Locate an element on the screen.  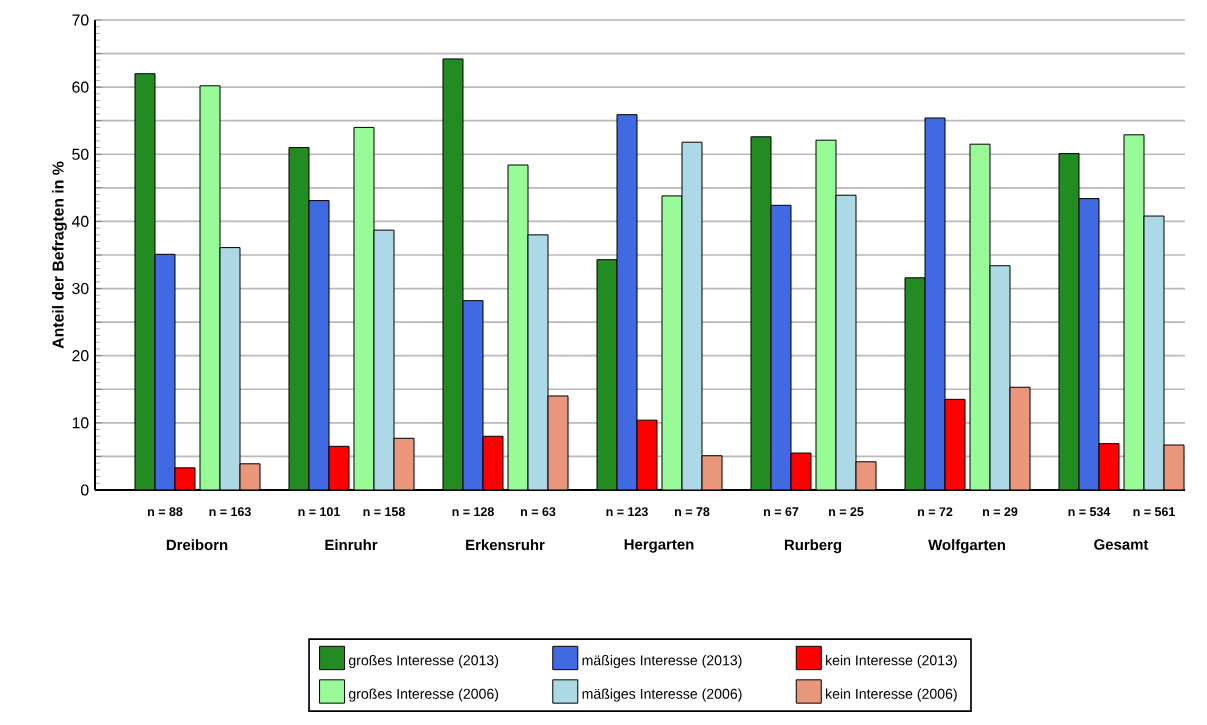
text: n = 25 is located at coordinates (846, 512).